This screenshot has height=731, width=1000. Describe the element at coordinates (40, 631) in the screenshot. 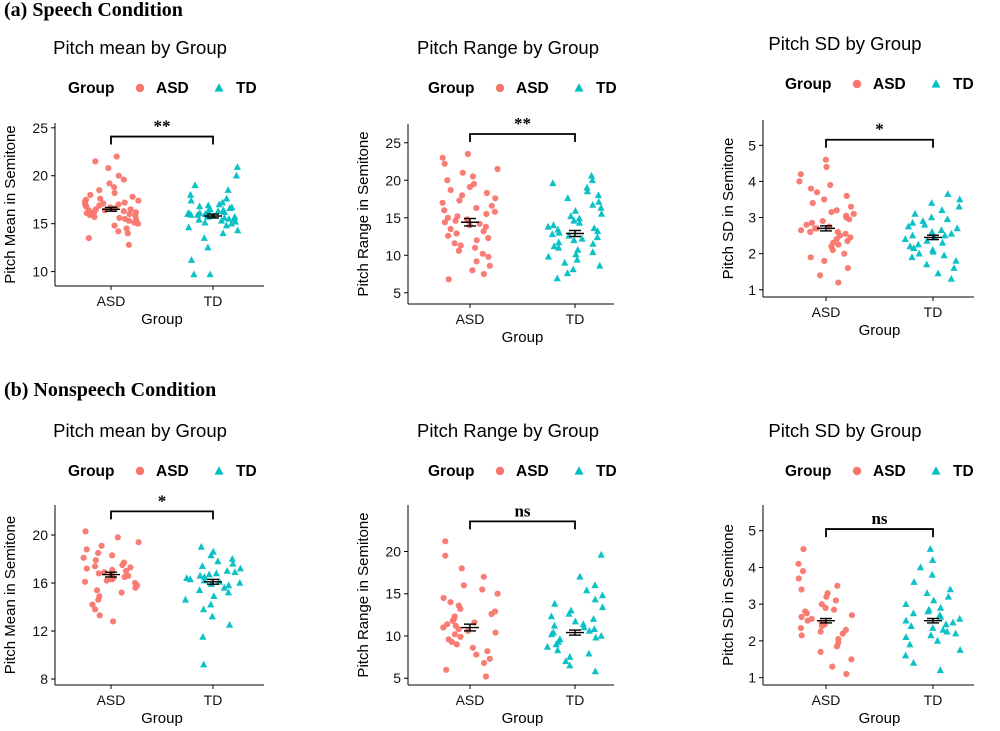

I see `y-tick-label: 12` at that location.